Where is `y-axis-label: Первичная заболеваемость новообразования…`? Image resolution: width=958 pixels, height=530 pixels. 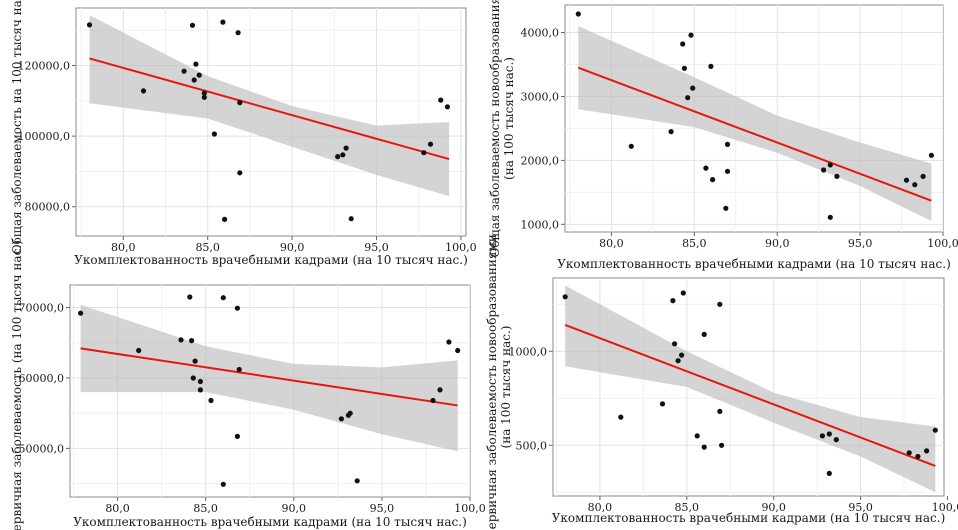
y-axis-label: Первичная заболеваемость новообразования… is located at coordinates (492, 382).